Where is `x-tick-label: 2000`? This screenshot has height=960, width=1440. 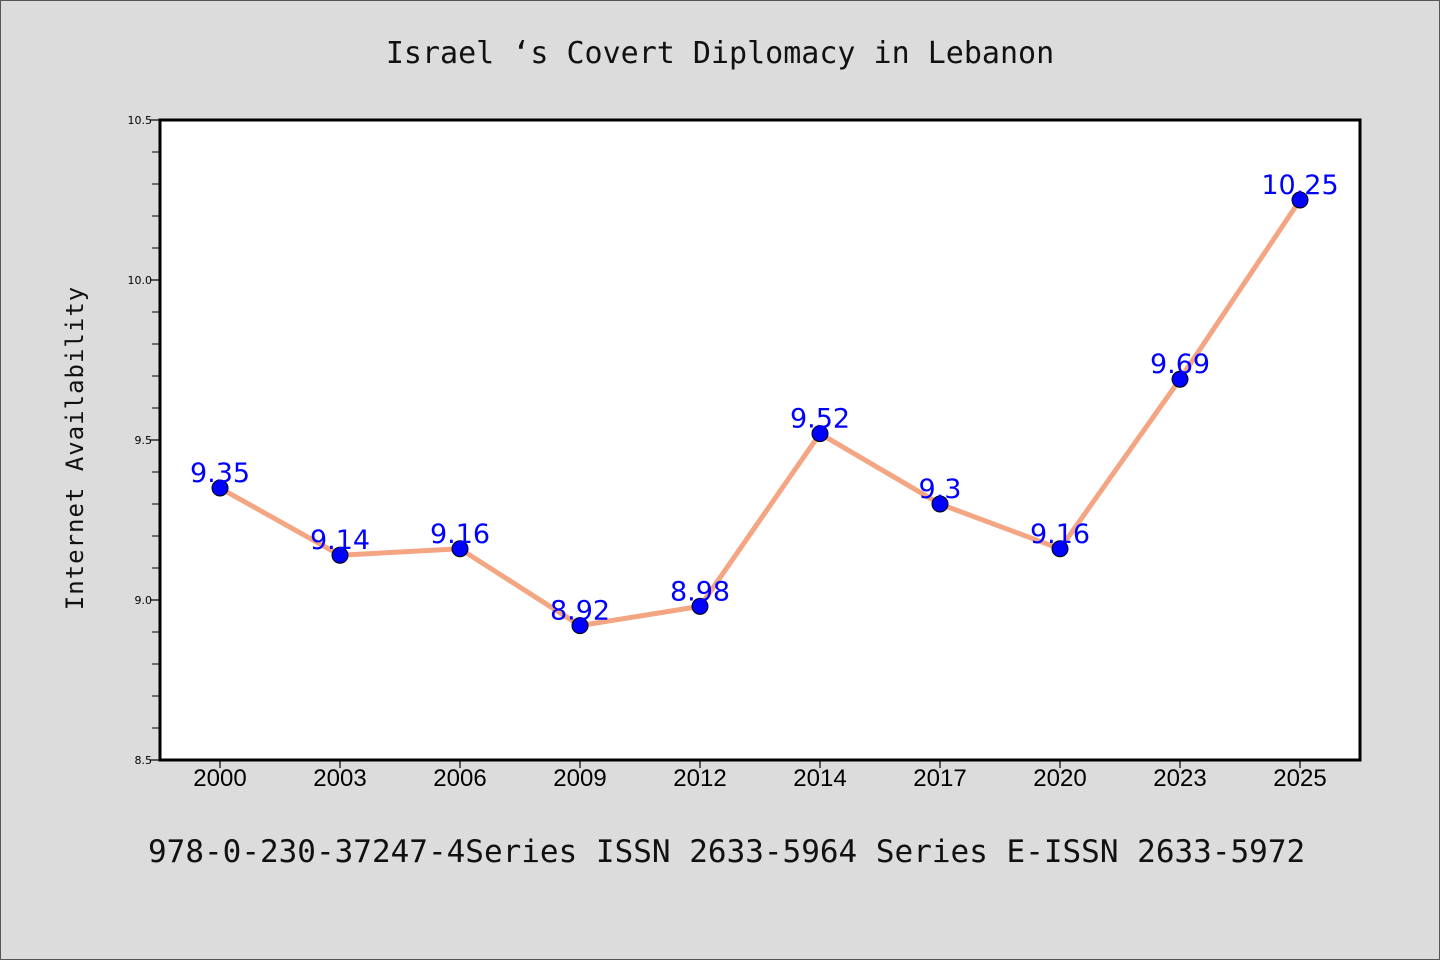
x-tick-label: 2000 is located at coordinates (219, 778).